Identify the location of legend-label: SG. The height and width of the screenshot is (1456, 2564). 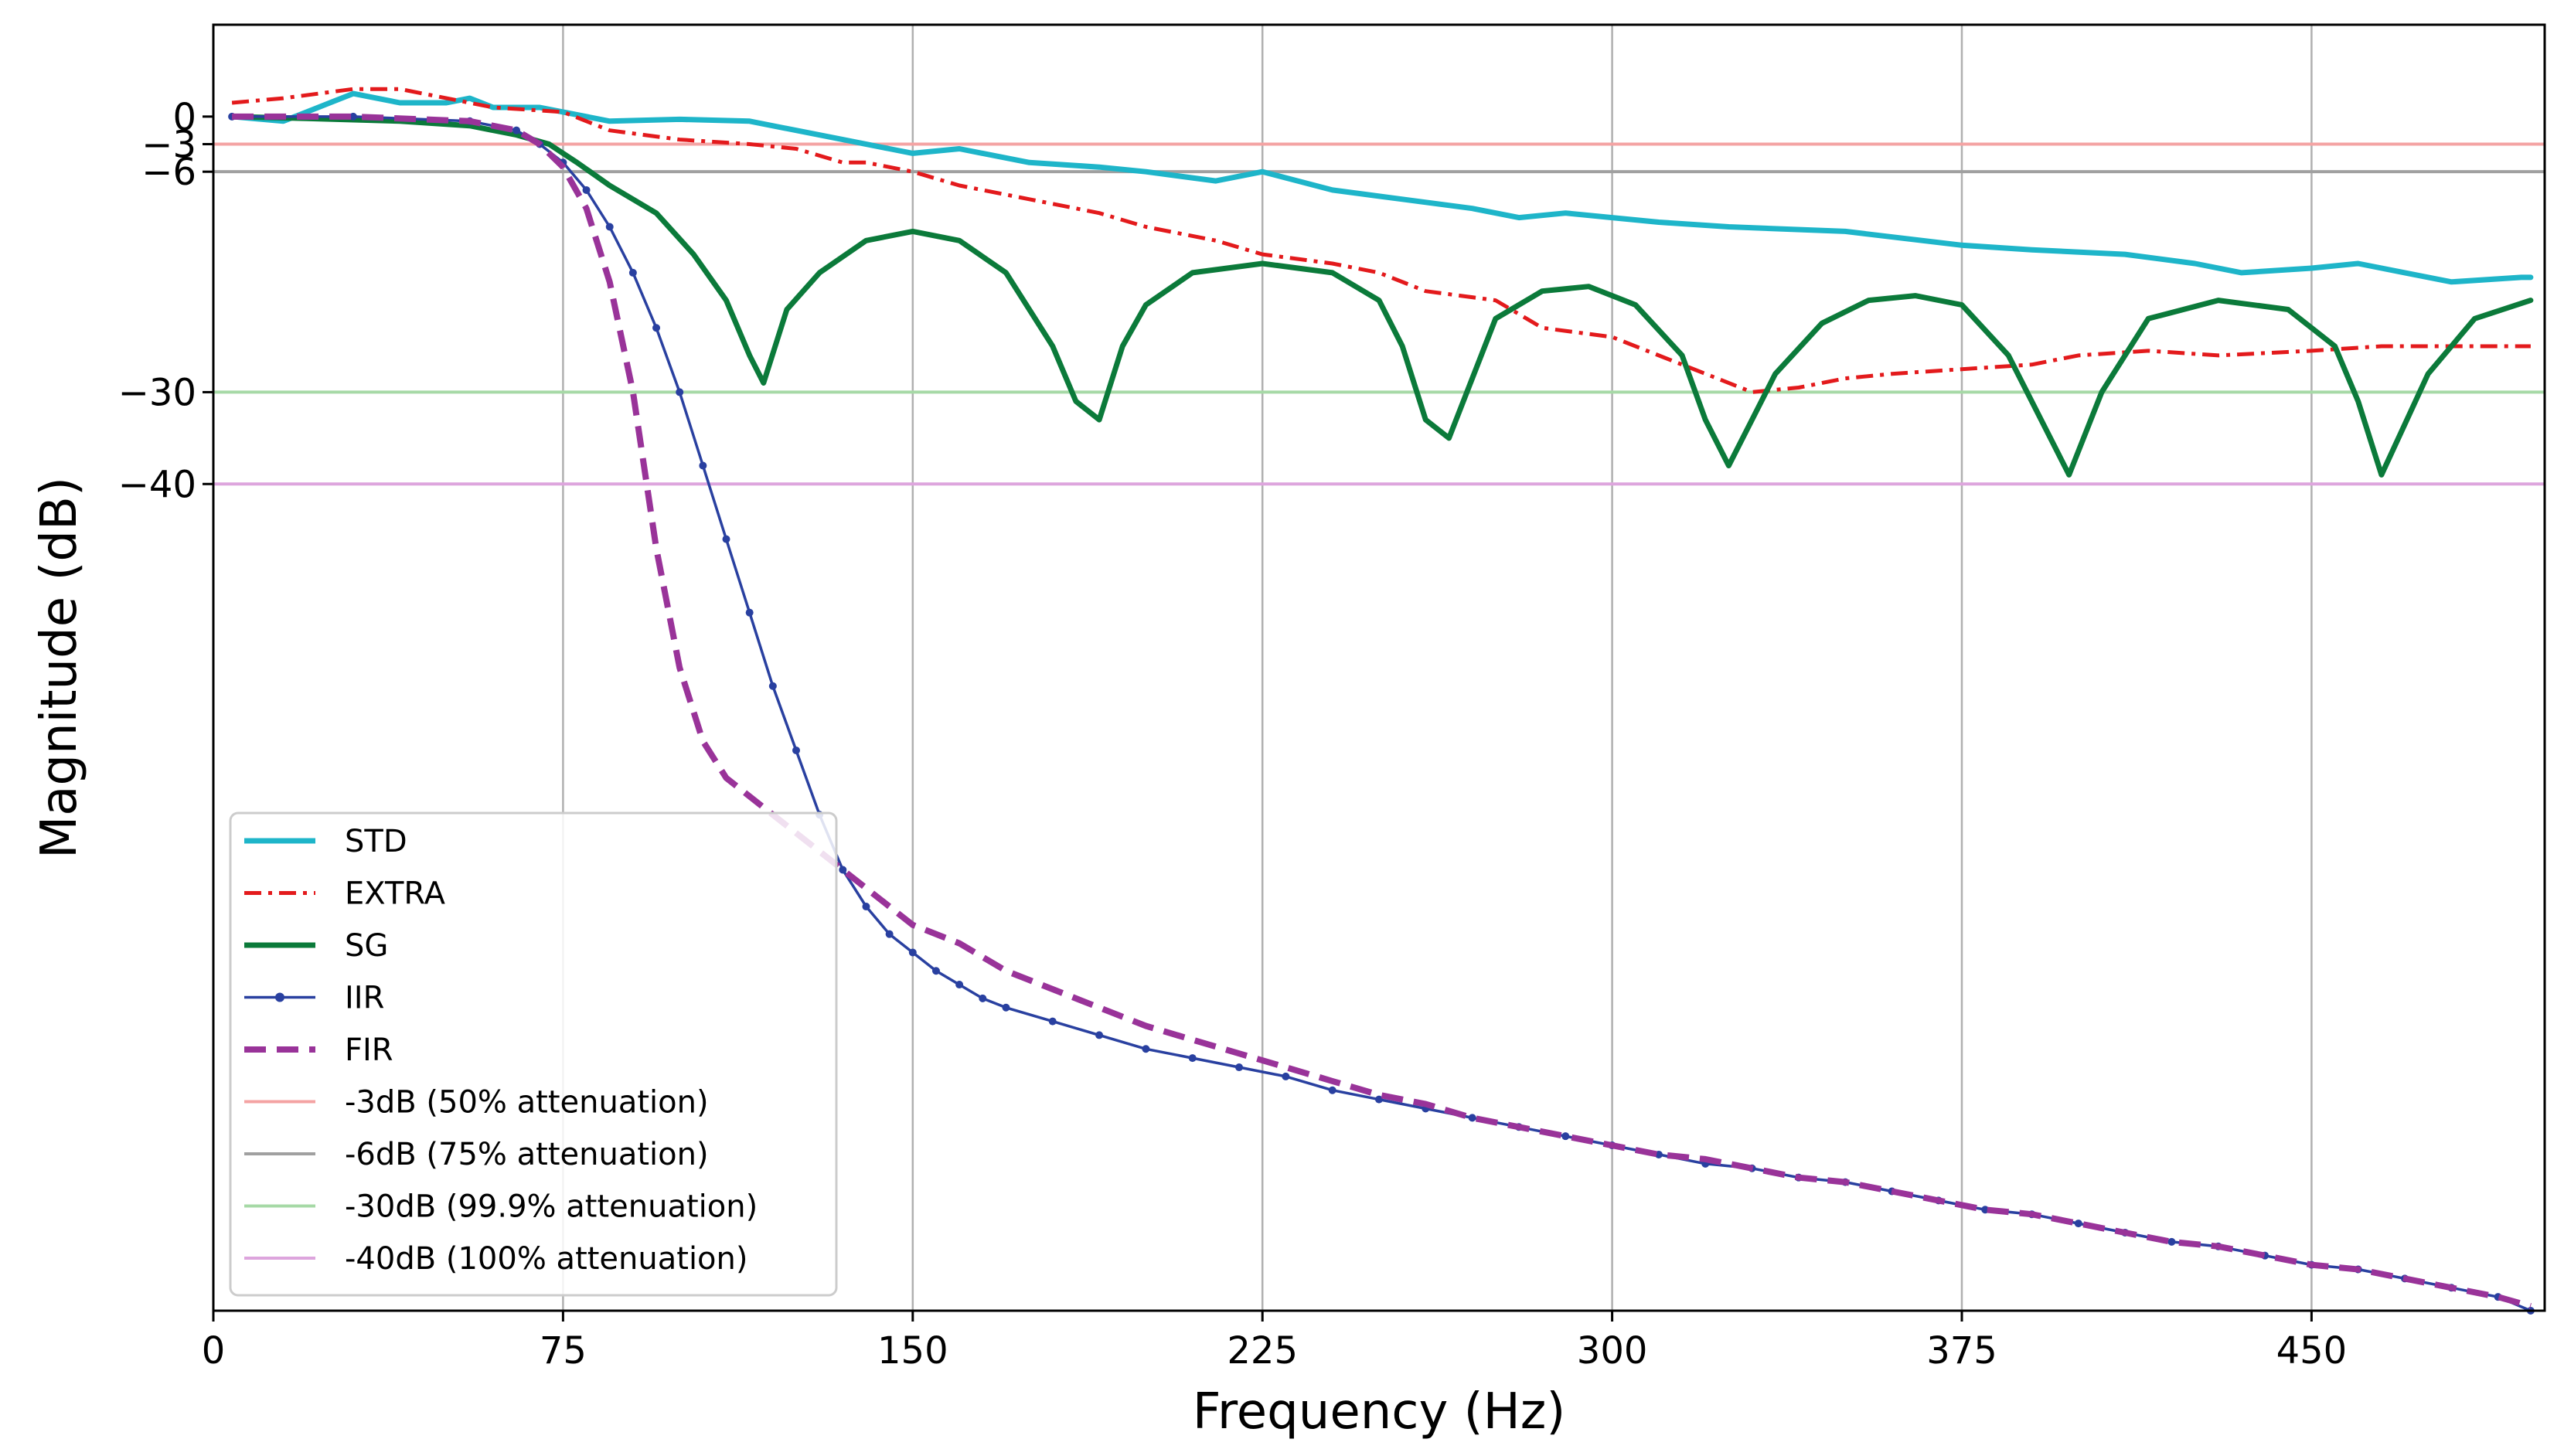
(366, 946).